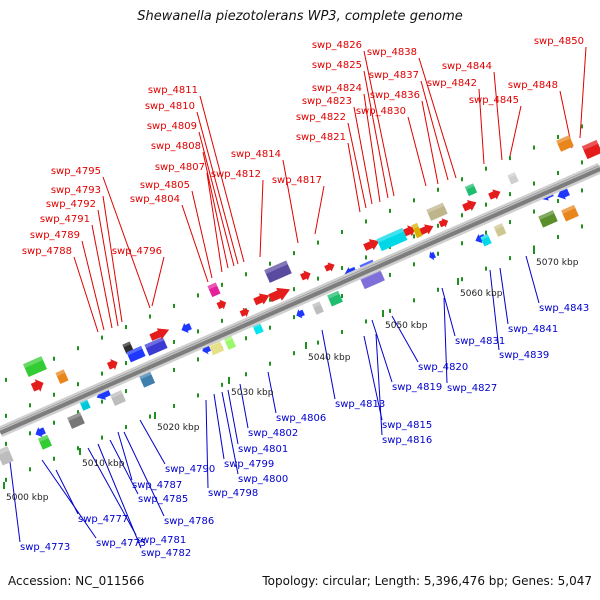 The image size is (600, 600). Describe the element at coordinates (180, 167) in the screenshot. I see `gene-label-swp_4807: swp_4807` at that location.